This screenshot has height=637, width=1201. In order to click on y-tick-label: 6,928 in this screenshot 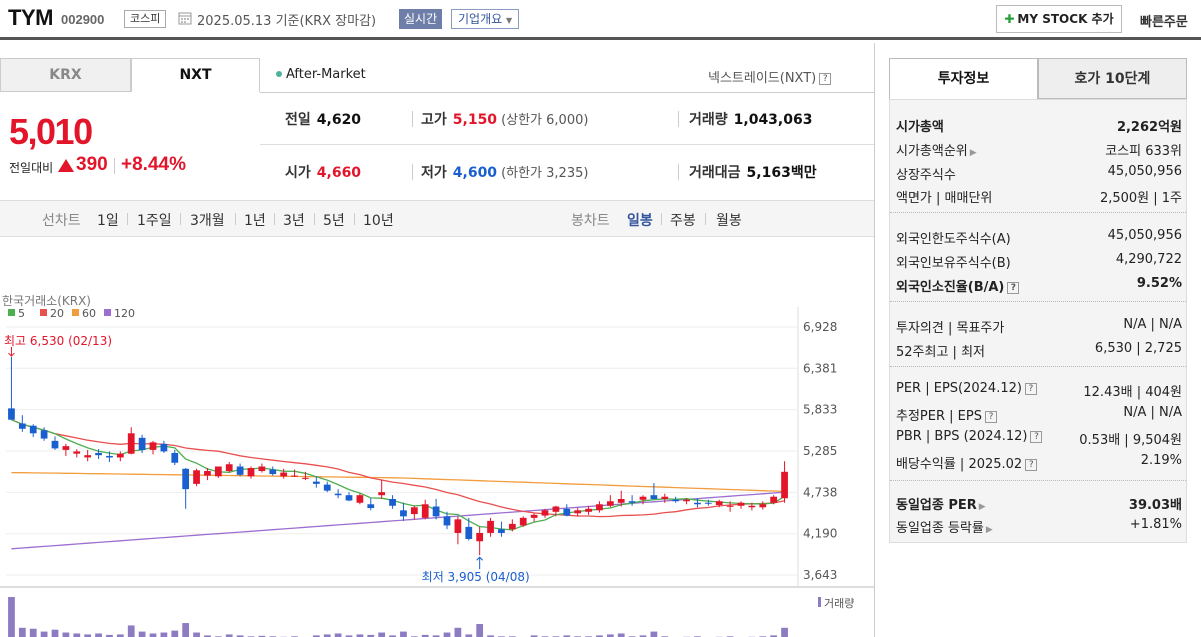, I will do `click(820, 327)`.